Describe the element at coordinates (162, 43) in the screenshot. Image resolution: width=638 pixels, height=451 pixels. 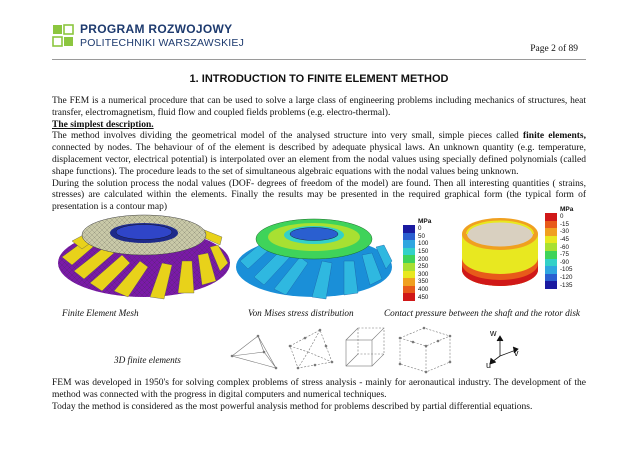
I see `logo-line2: POLITECHNIKI WARSZAWSKIEJ` at that location.